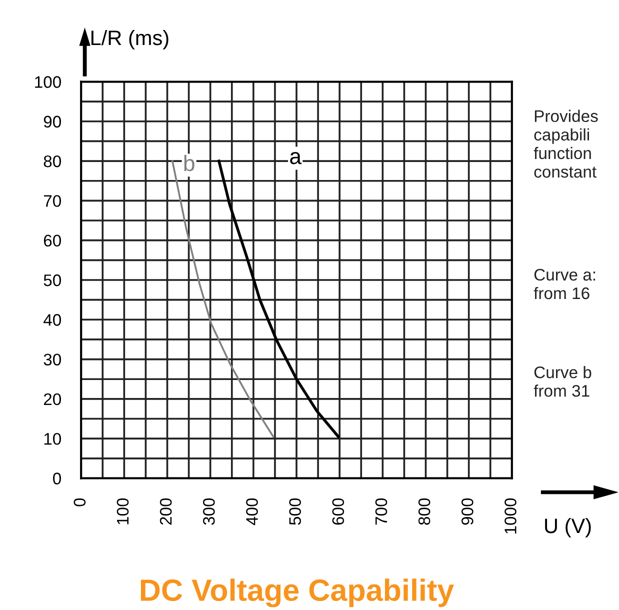  Describe the element at coordinates (80, 502) in the screenshot. I see `x-tick-label: 0` at that location.